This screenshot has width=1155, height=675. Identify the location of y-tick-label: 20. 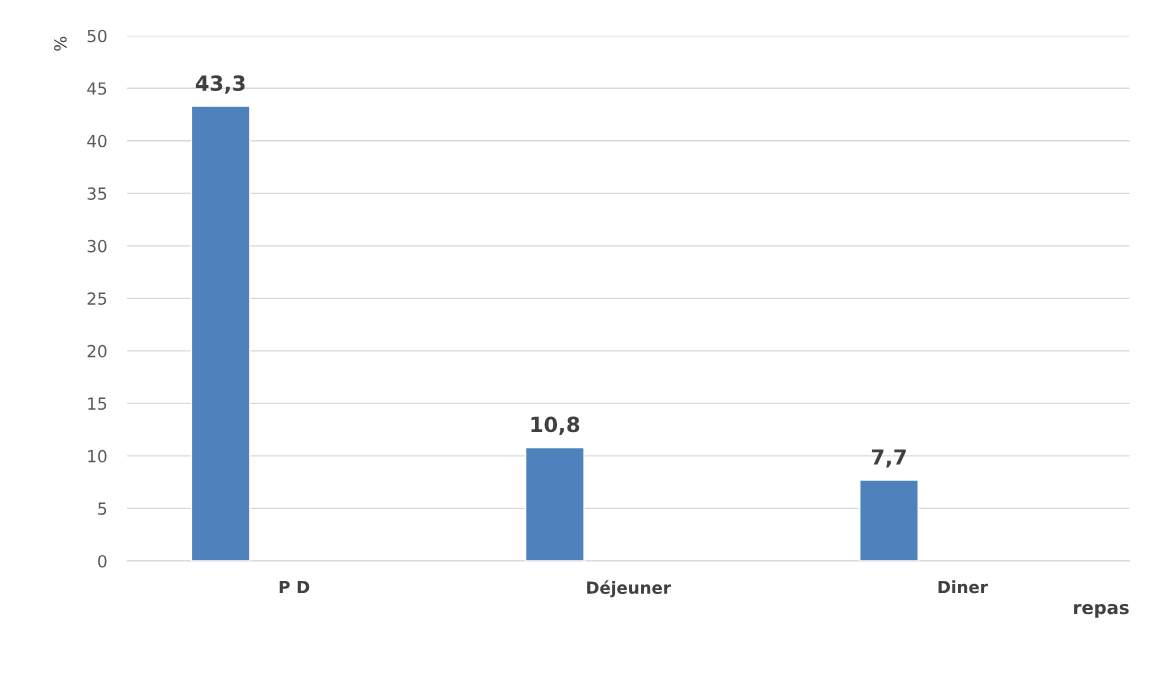
(97, 351).